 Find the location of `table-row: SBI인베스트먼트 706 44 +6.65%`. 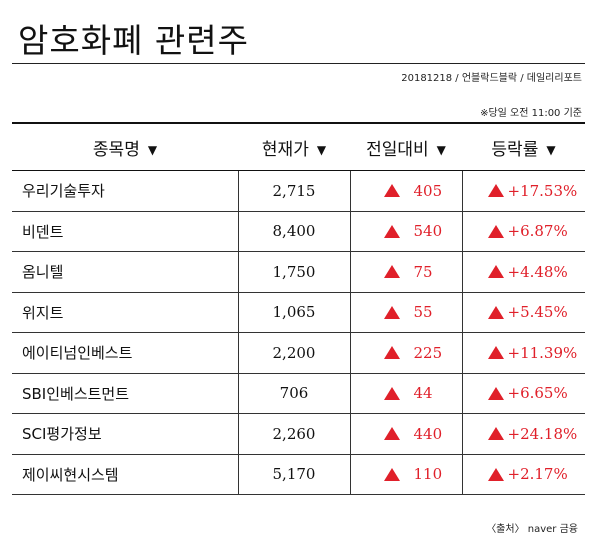

table-row: SBI인베스트먼트 706 44 +6.65% is located at coordinates (298, 393).